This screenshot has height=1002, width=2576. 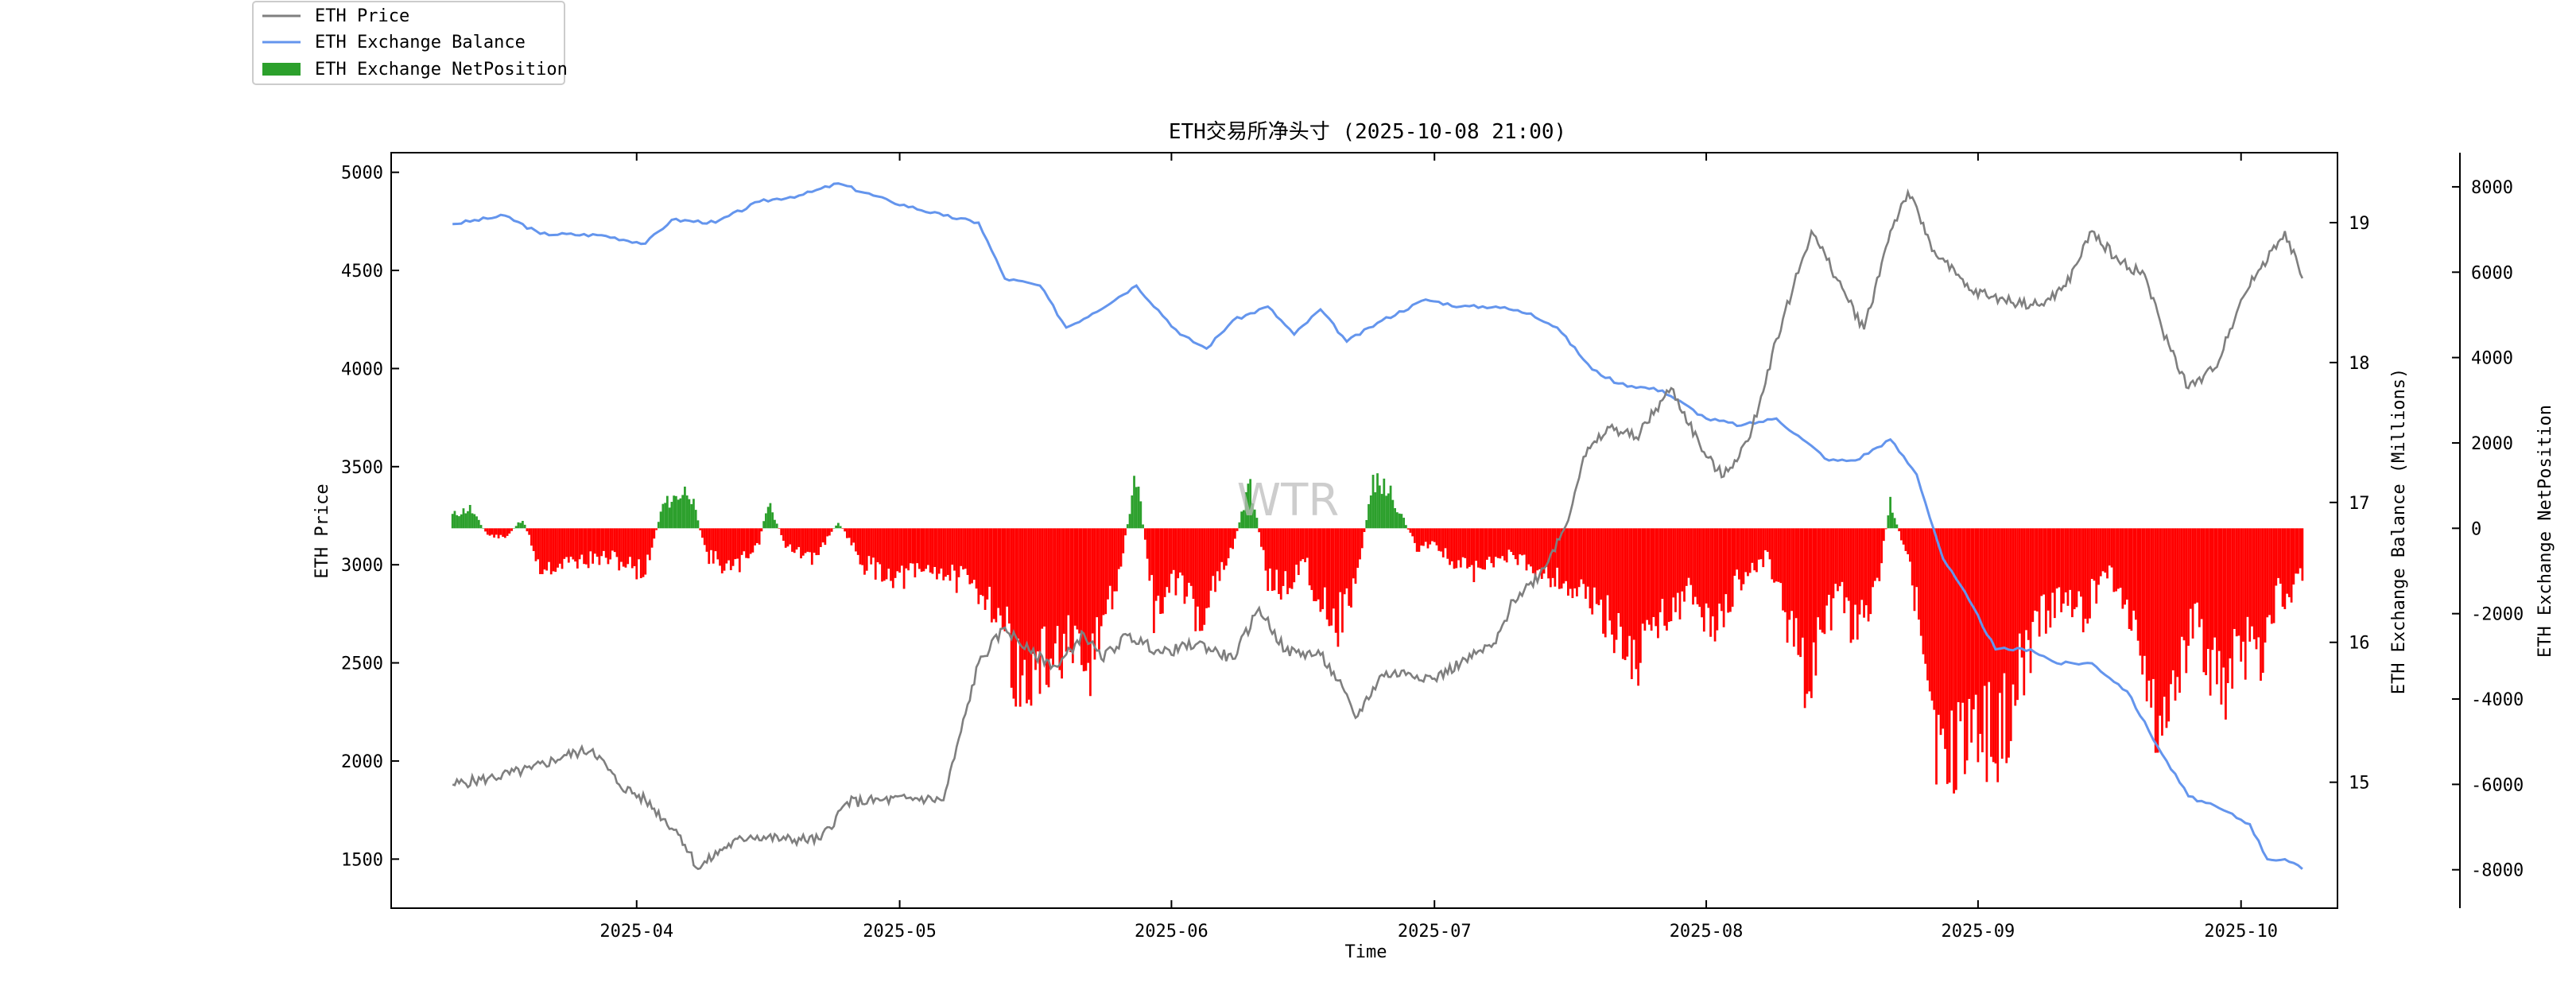 What do you see at coordinates (1979, 932) in the screenshot?
I see `x-tick-label: 2025-09` at bounding box center [1979, 932].